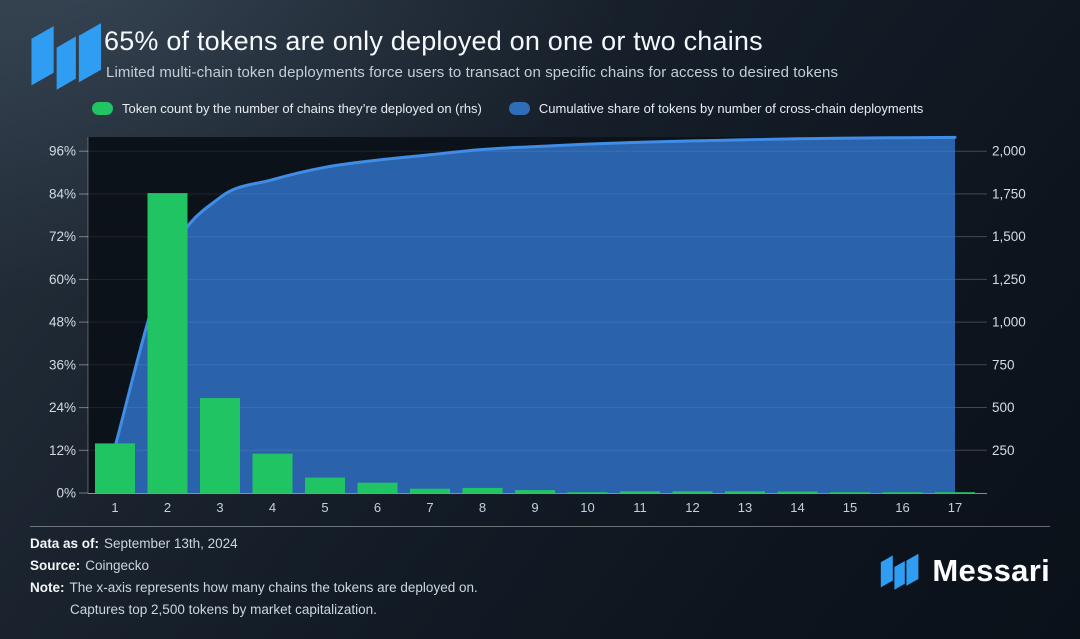  I want to click on svg-text: 750, so click(1003, 364).